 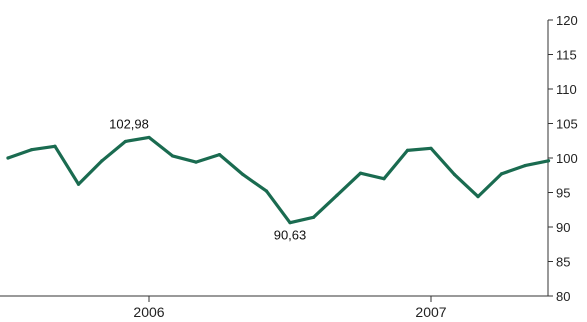 What do you see at coordinates (566, 55) in the screenshot?
I see `y-tick-label: 115` at bounding box center [566, 55].